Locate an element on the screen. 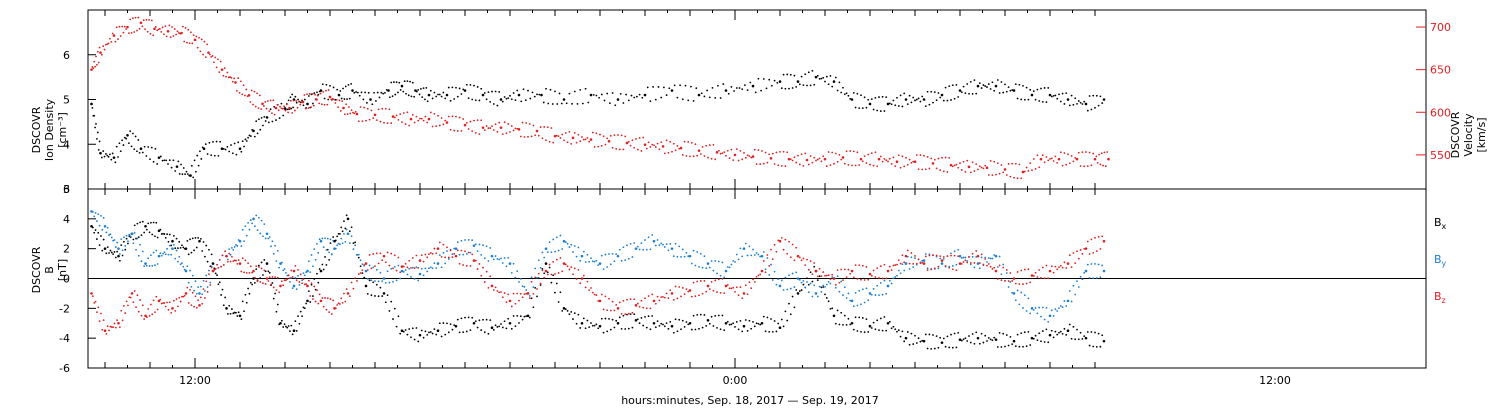 The image size is (1500, 410). b-tick-label: 0 is located at coordinates (66, 279).